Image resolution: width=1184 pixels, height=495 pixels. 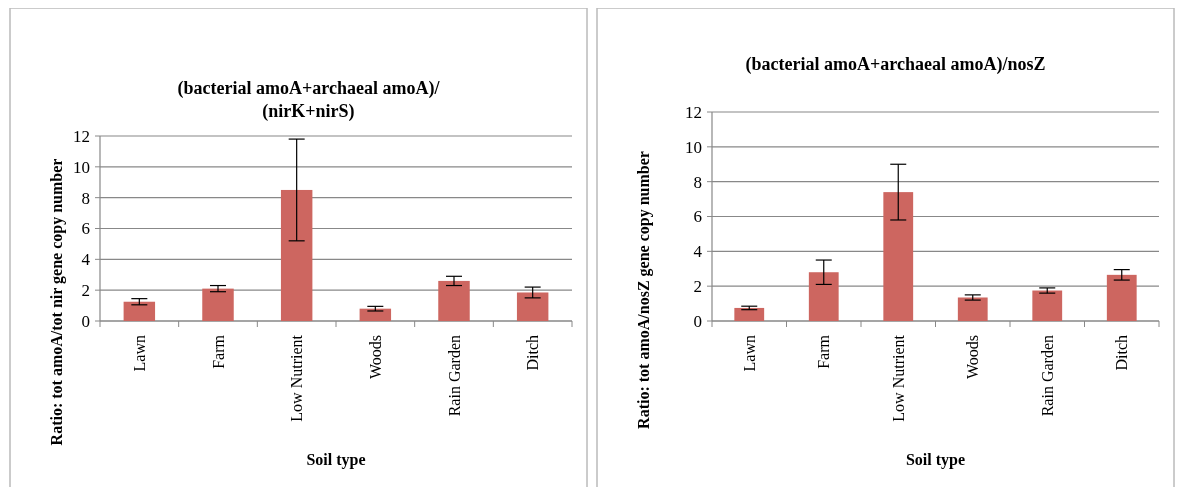 I want to click on y-axis-title: Ratio: tot amoA/tot nir gene copy number, so click(x=57, y=302).